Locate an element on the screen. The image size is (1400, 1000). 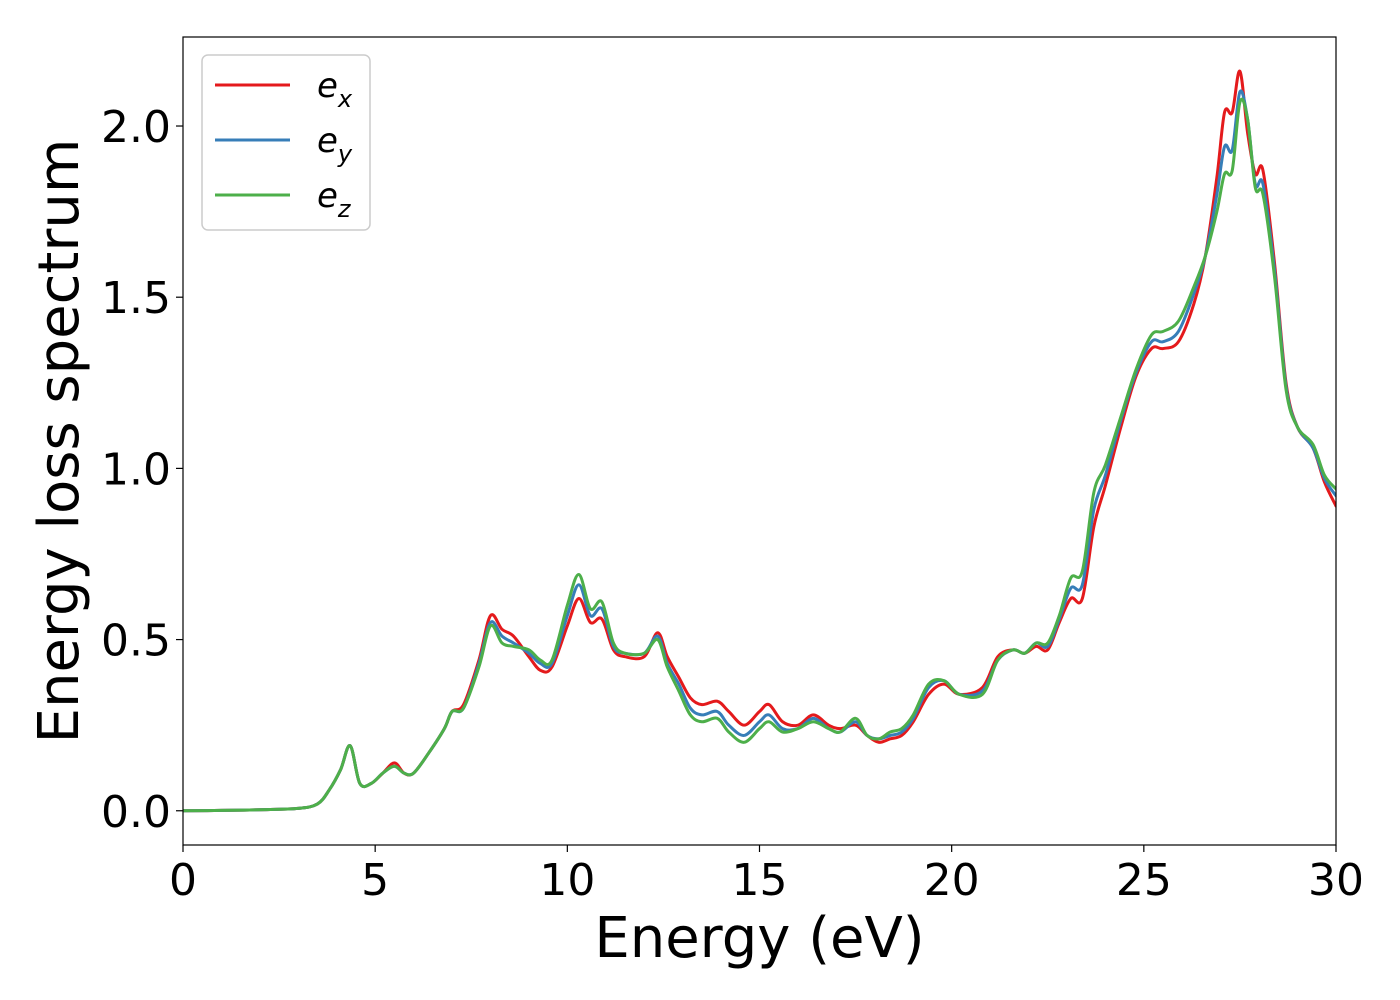
x-tick-label: 10 is located at coordinates (567, 880).